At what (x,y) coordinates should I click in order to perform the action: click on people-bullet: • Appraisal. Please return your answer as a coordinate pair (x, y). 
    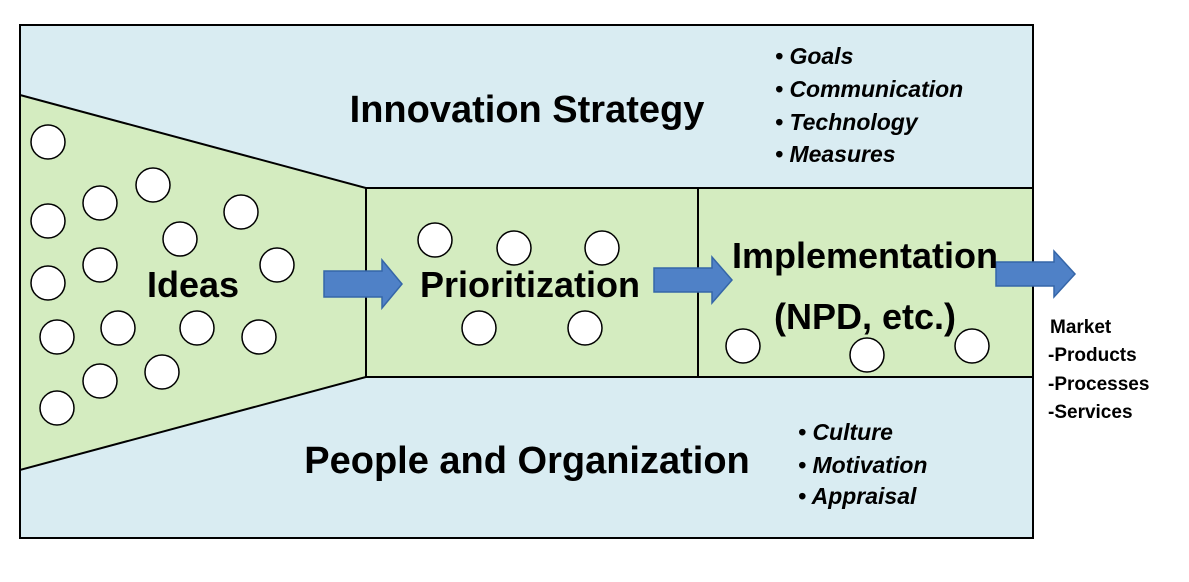
    Looking at the image, I should click on (857, 496).